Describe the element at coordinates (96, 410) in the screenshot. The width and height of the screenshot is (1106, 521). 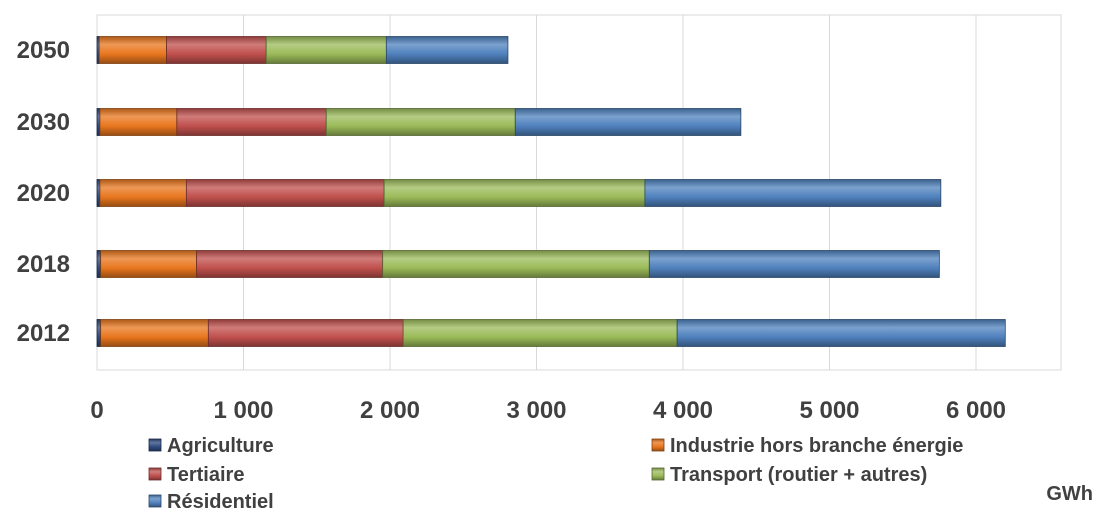
I see `x-tick-label: 0` at that location.